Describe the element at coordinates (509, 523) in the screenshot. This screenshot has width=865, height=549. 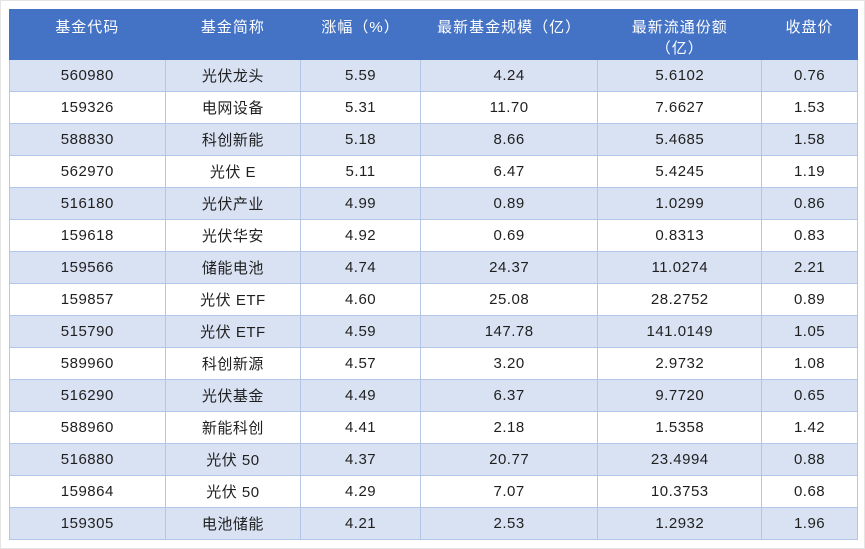
I see `fund-size-cell: 2.53` at that location.